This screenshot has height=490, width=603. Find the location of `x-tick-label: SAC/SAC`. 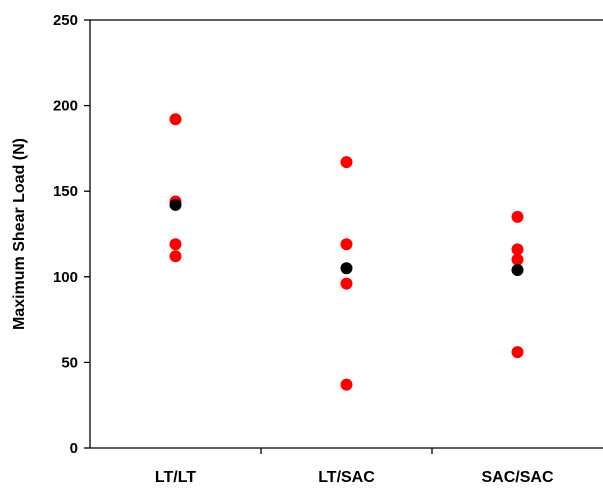

x-tick-label: SAC/SAC is located at coordinates (517, 477).